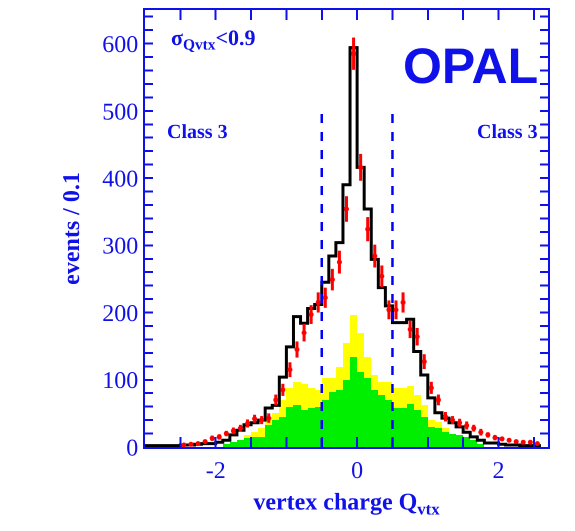 Image resolution: width=575 pixels, height=531 pixels. Describe the element at coordinates (357, 471) in the screenshot. I see `x-tick-label: 0` at that location.